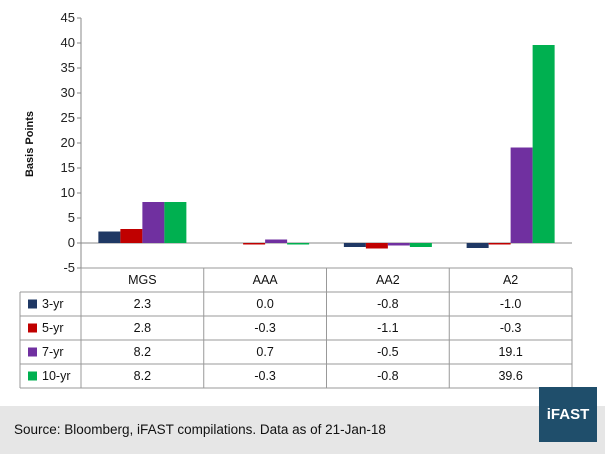 The image size is (605, 454). I want to click on data-label: 19.1, so click(510, 352).